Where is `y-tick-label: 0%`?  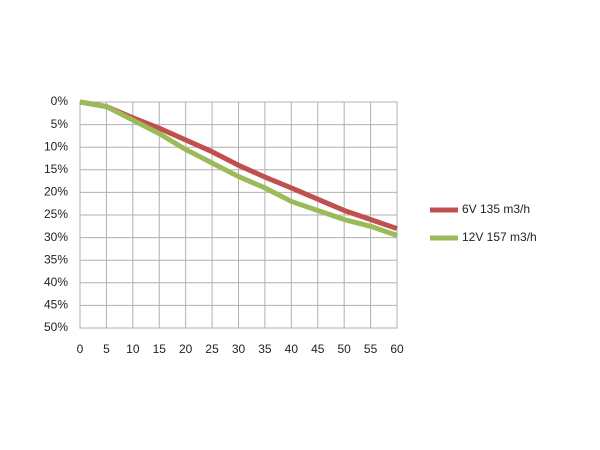 y-tick-label: 0% is located at coordinates (60, 101).